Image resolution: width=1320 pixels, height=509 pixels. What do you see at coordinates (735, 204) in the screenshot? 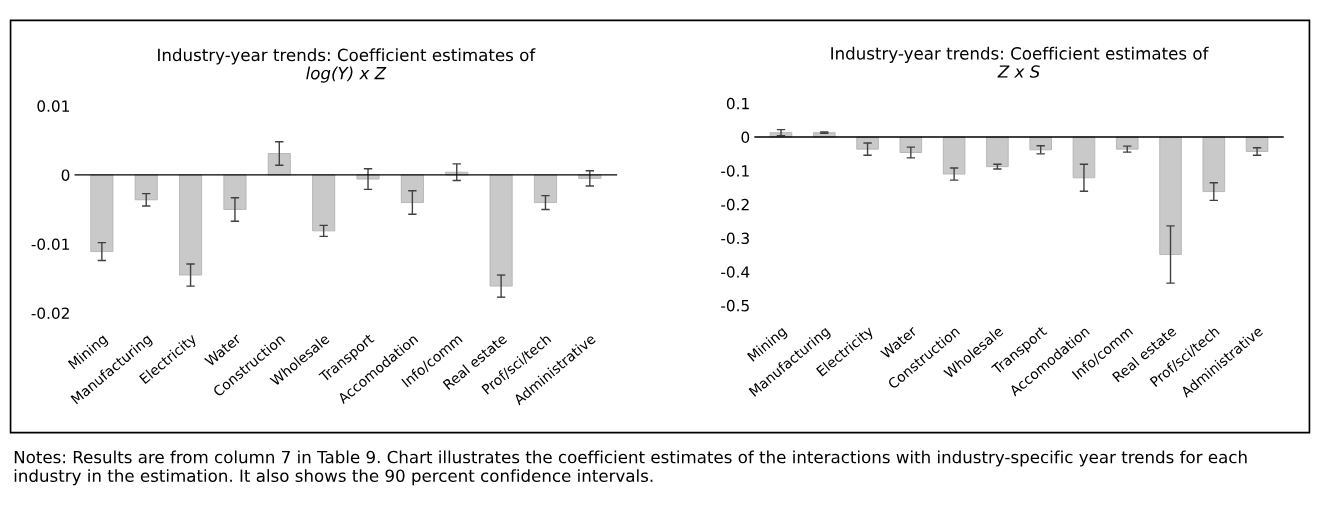
I see `y-tick-label: -0.2` at bounding box center [735, 204].